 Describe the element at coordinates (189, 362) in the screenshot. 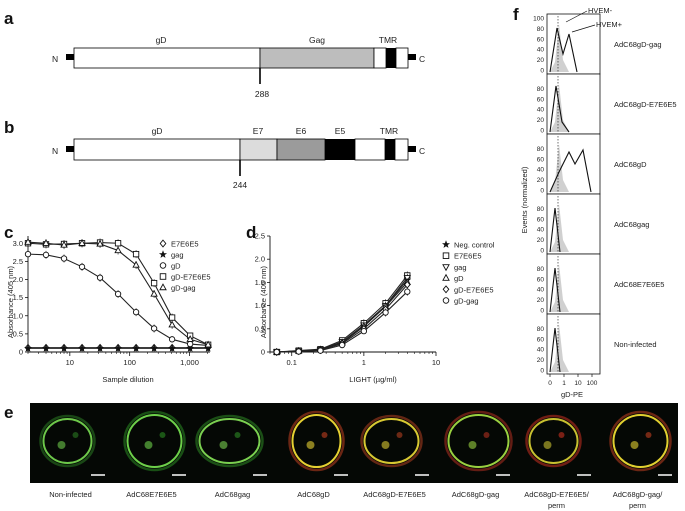

I see `x-tick-label: 1,000` at that location.